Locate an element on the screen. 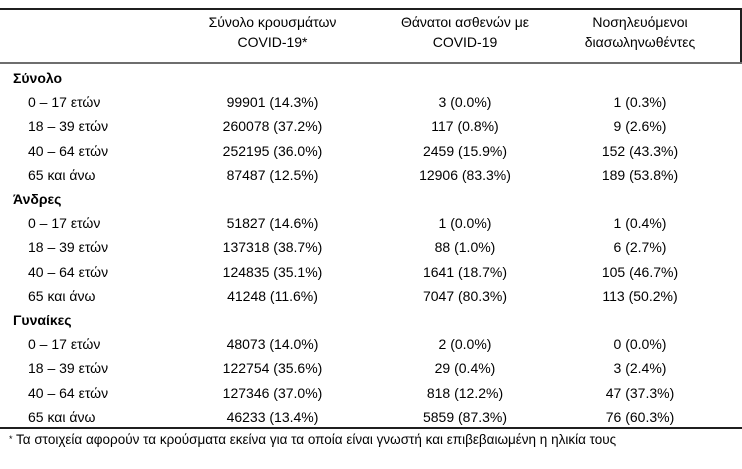 The height and width of the screenshot is (469, 742). header-intubated-line2: διασωληνωθέντες is located at coordinates (640, 42).